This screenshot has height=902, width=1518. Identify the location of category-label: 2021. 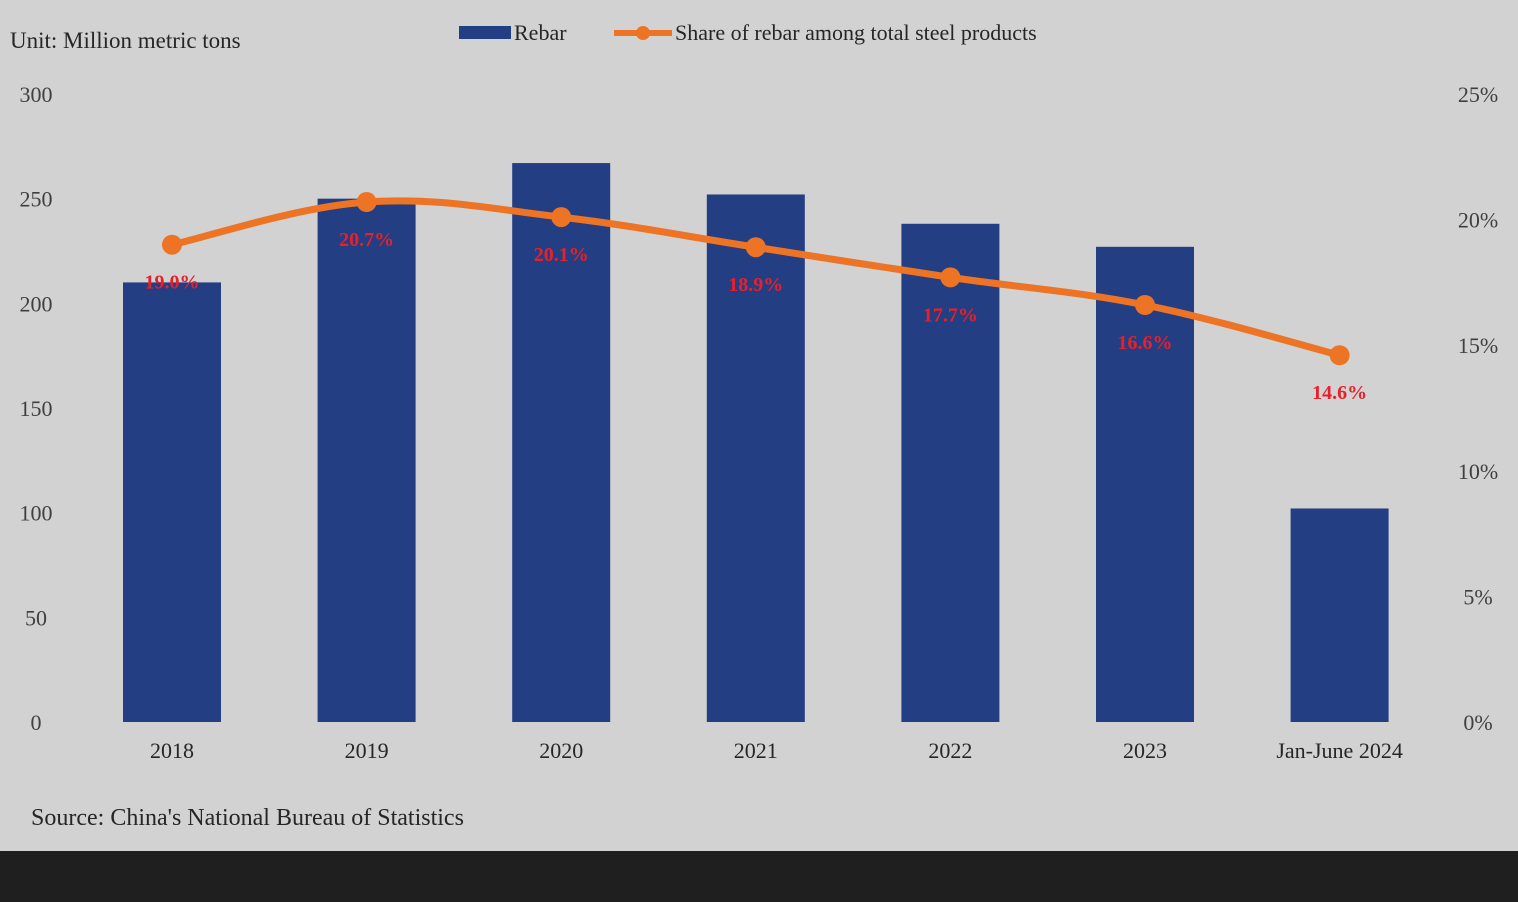
(756, 750).